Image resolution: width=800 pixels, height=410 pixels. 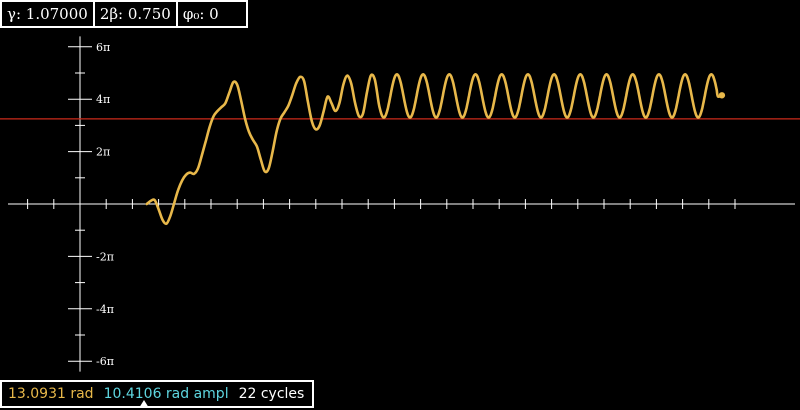 What do you see at coordinates (144, 404) in the screenshot?
I see `mouse-pointer-icon` at bounding box center [144, 404].